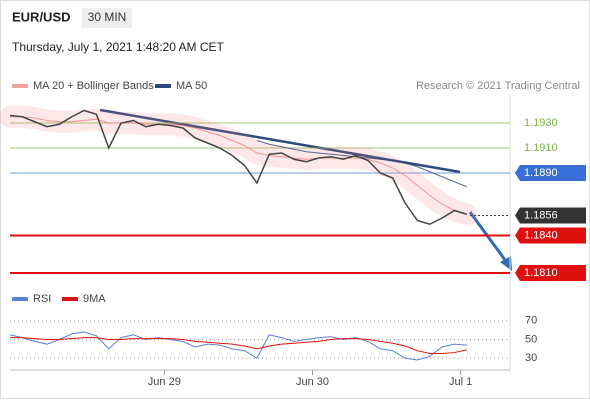 This screenshot has height=400, width=590. I want to click on x-tick-label: Jul 1, so click(460, 382).